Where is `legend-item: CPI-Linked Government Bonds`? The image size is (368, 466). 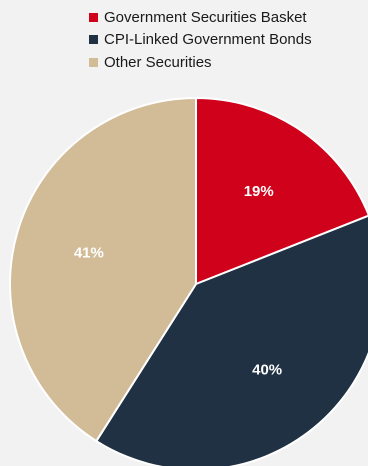 legend-item: CPI-Linked Government Bonds is located at coordinates (200, 40).